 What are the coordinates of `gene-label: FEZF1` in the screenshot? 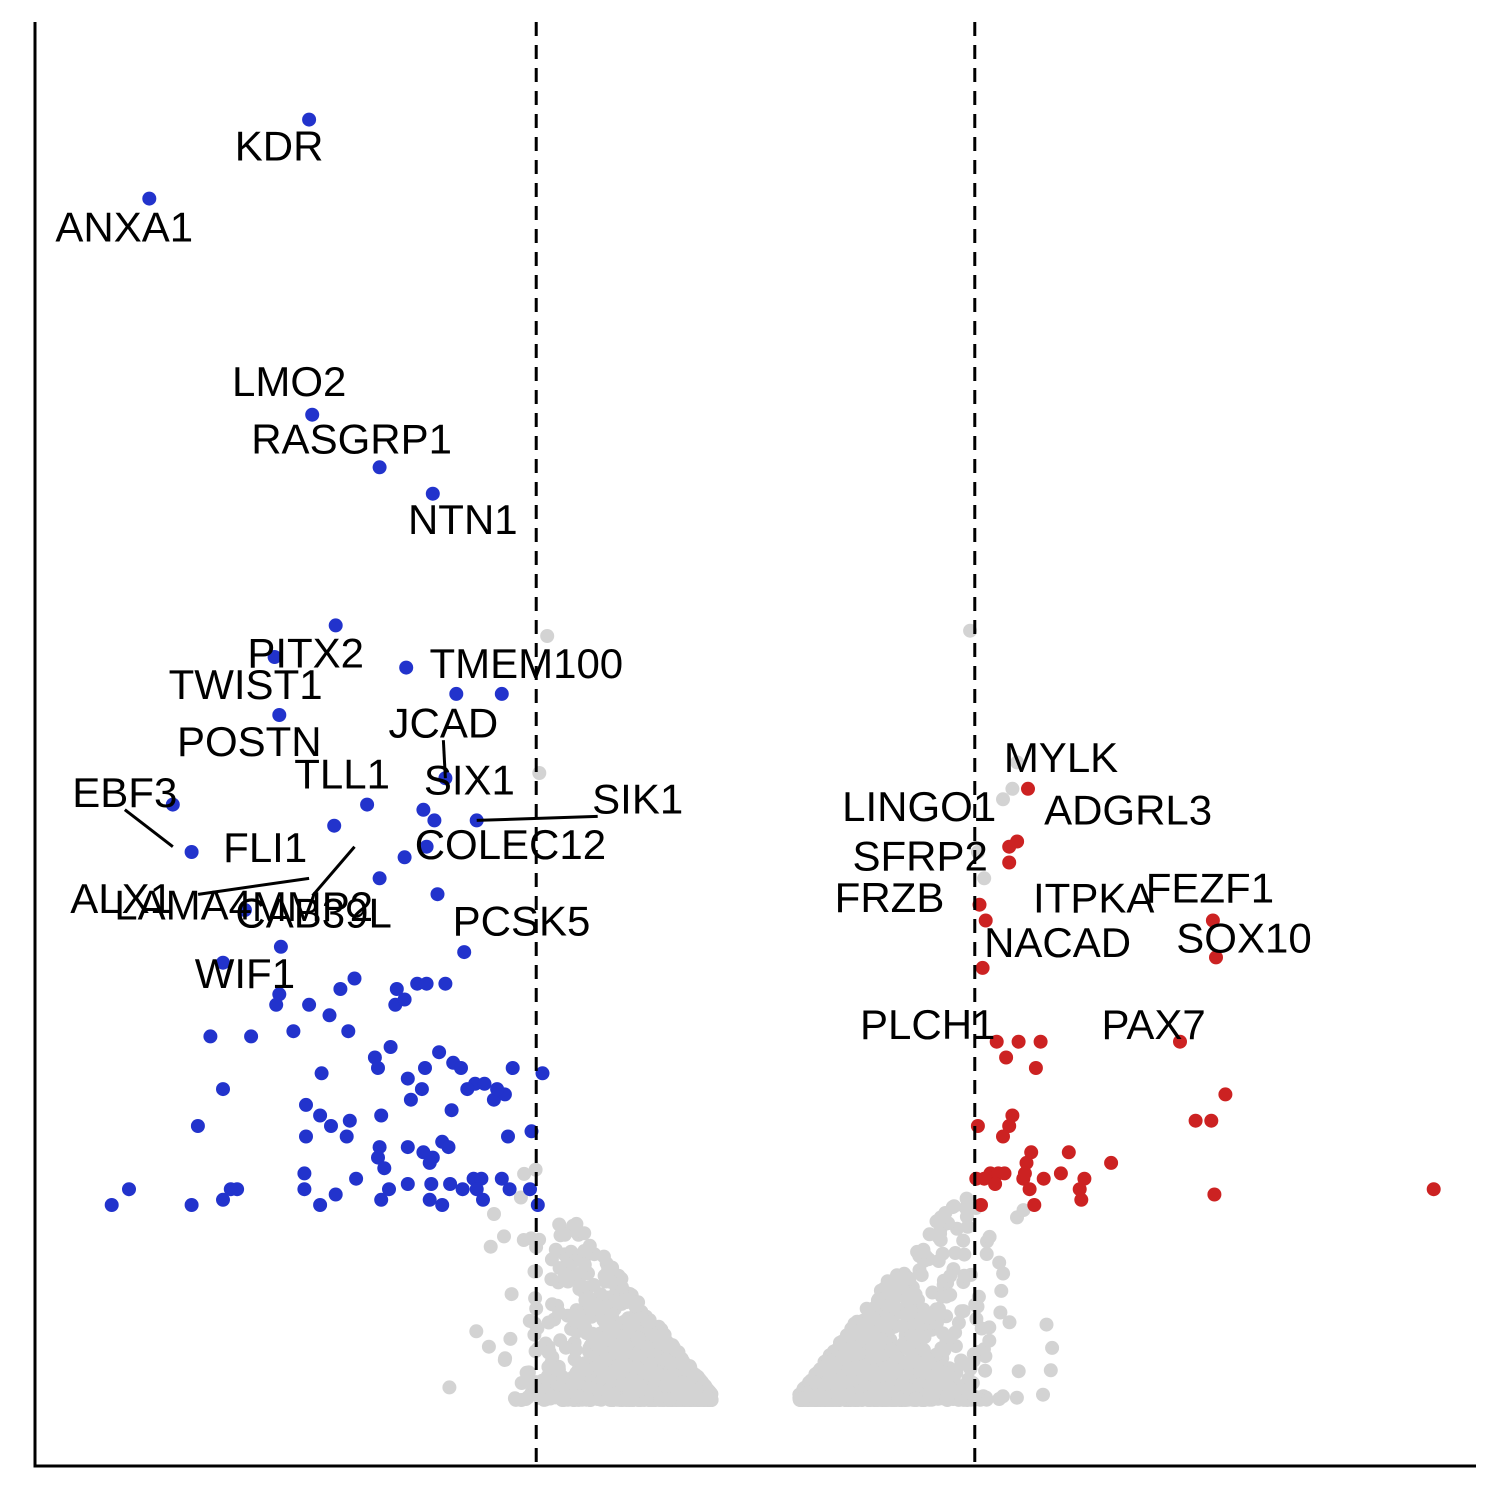 It's located at (1210, 888).